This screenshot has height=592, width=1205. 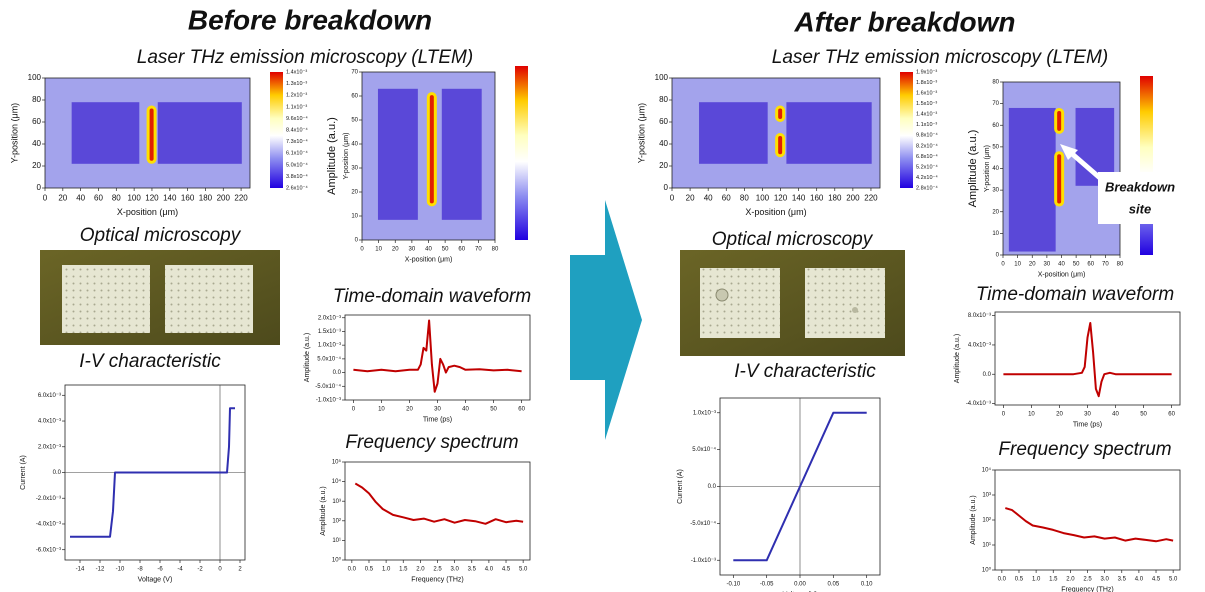 I want to click on y-tick-label: -5.0x10⁻⁴, so click(x=328, y=386).